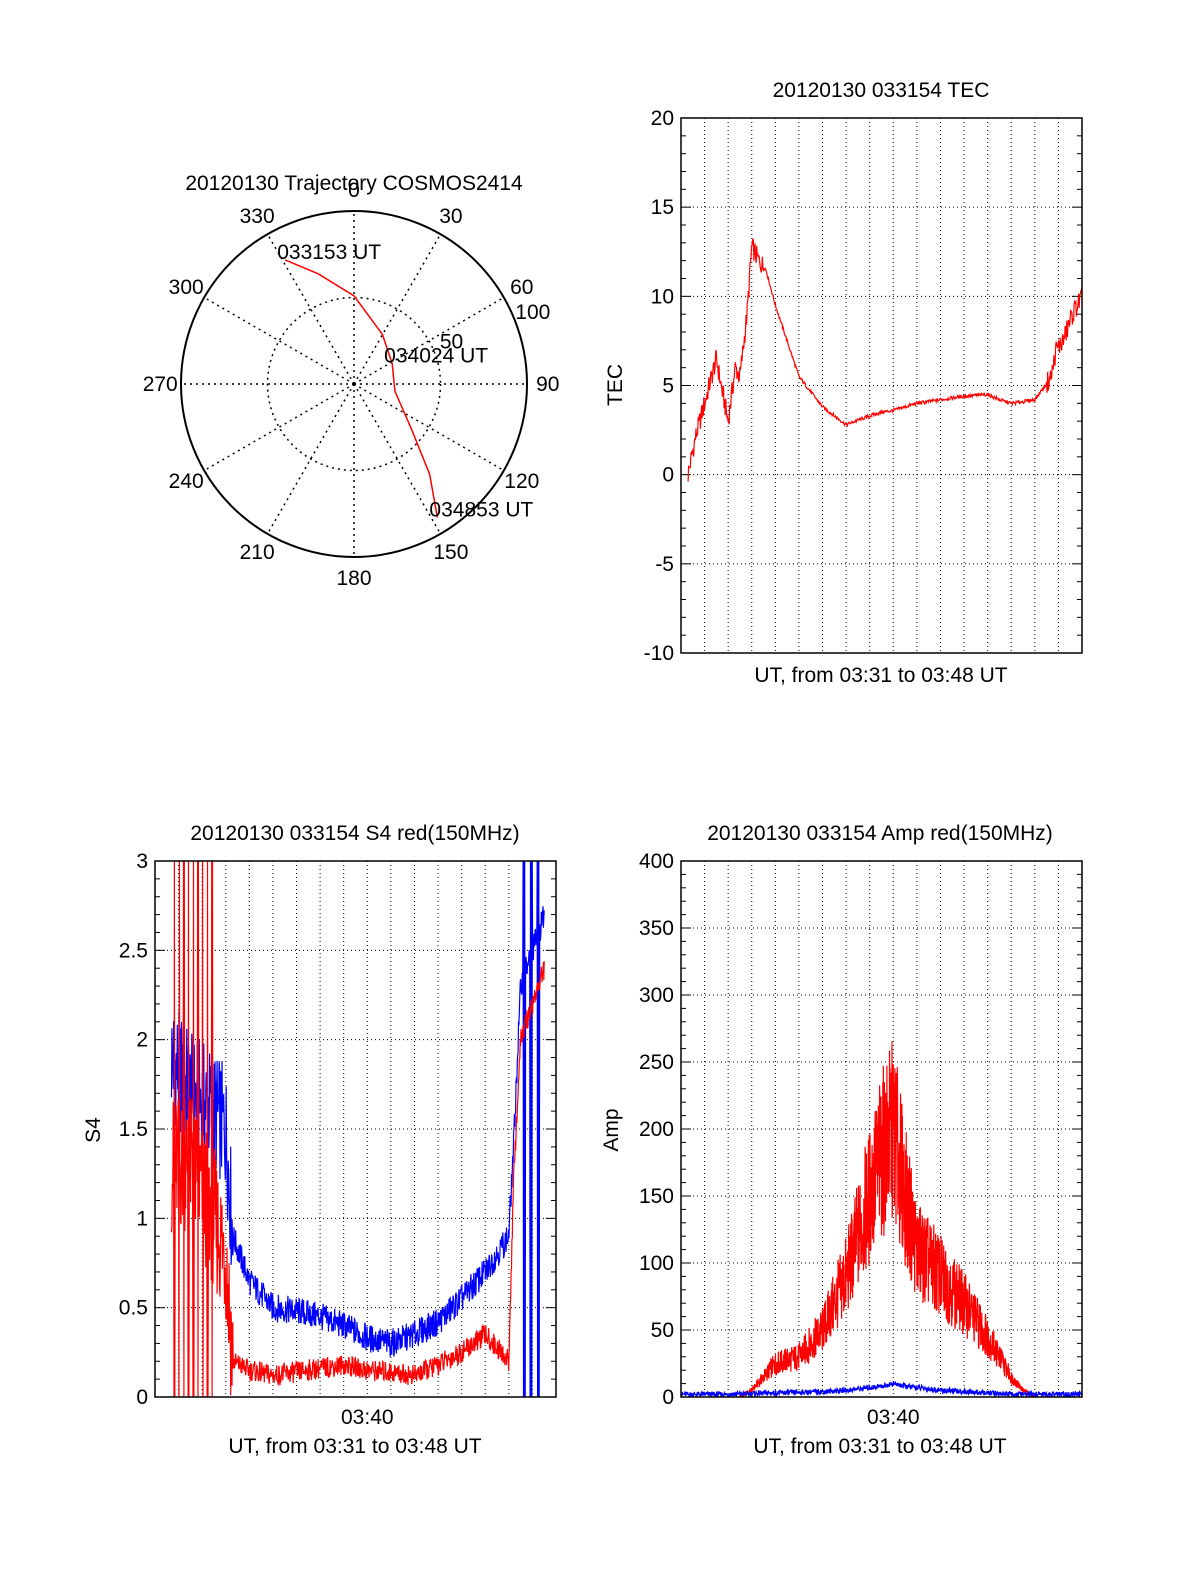  What do you see at coordinates (354, 190) in the screenshot?
I see `polar-azimuth-label: 0` at bounding box center [354, 190].